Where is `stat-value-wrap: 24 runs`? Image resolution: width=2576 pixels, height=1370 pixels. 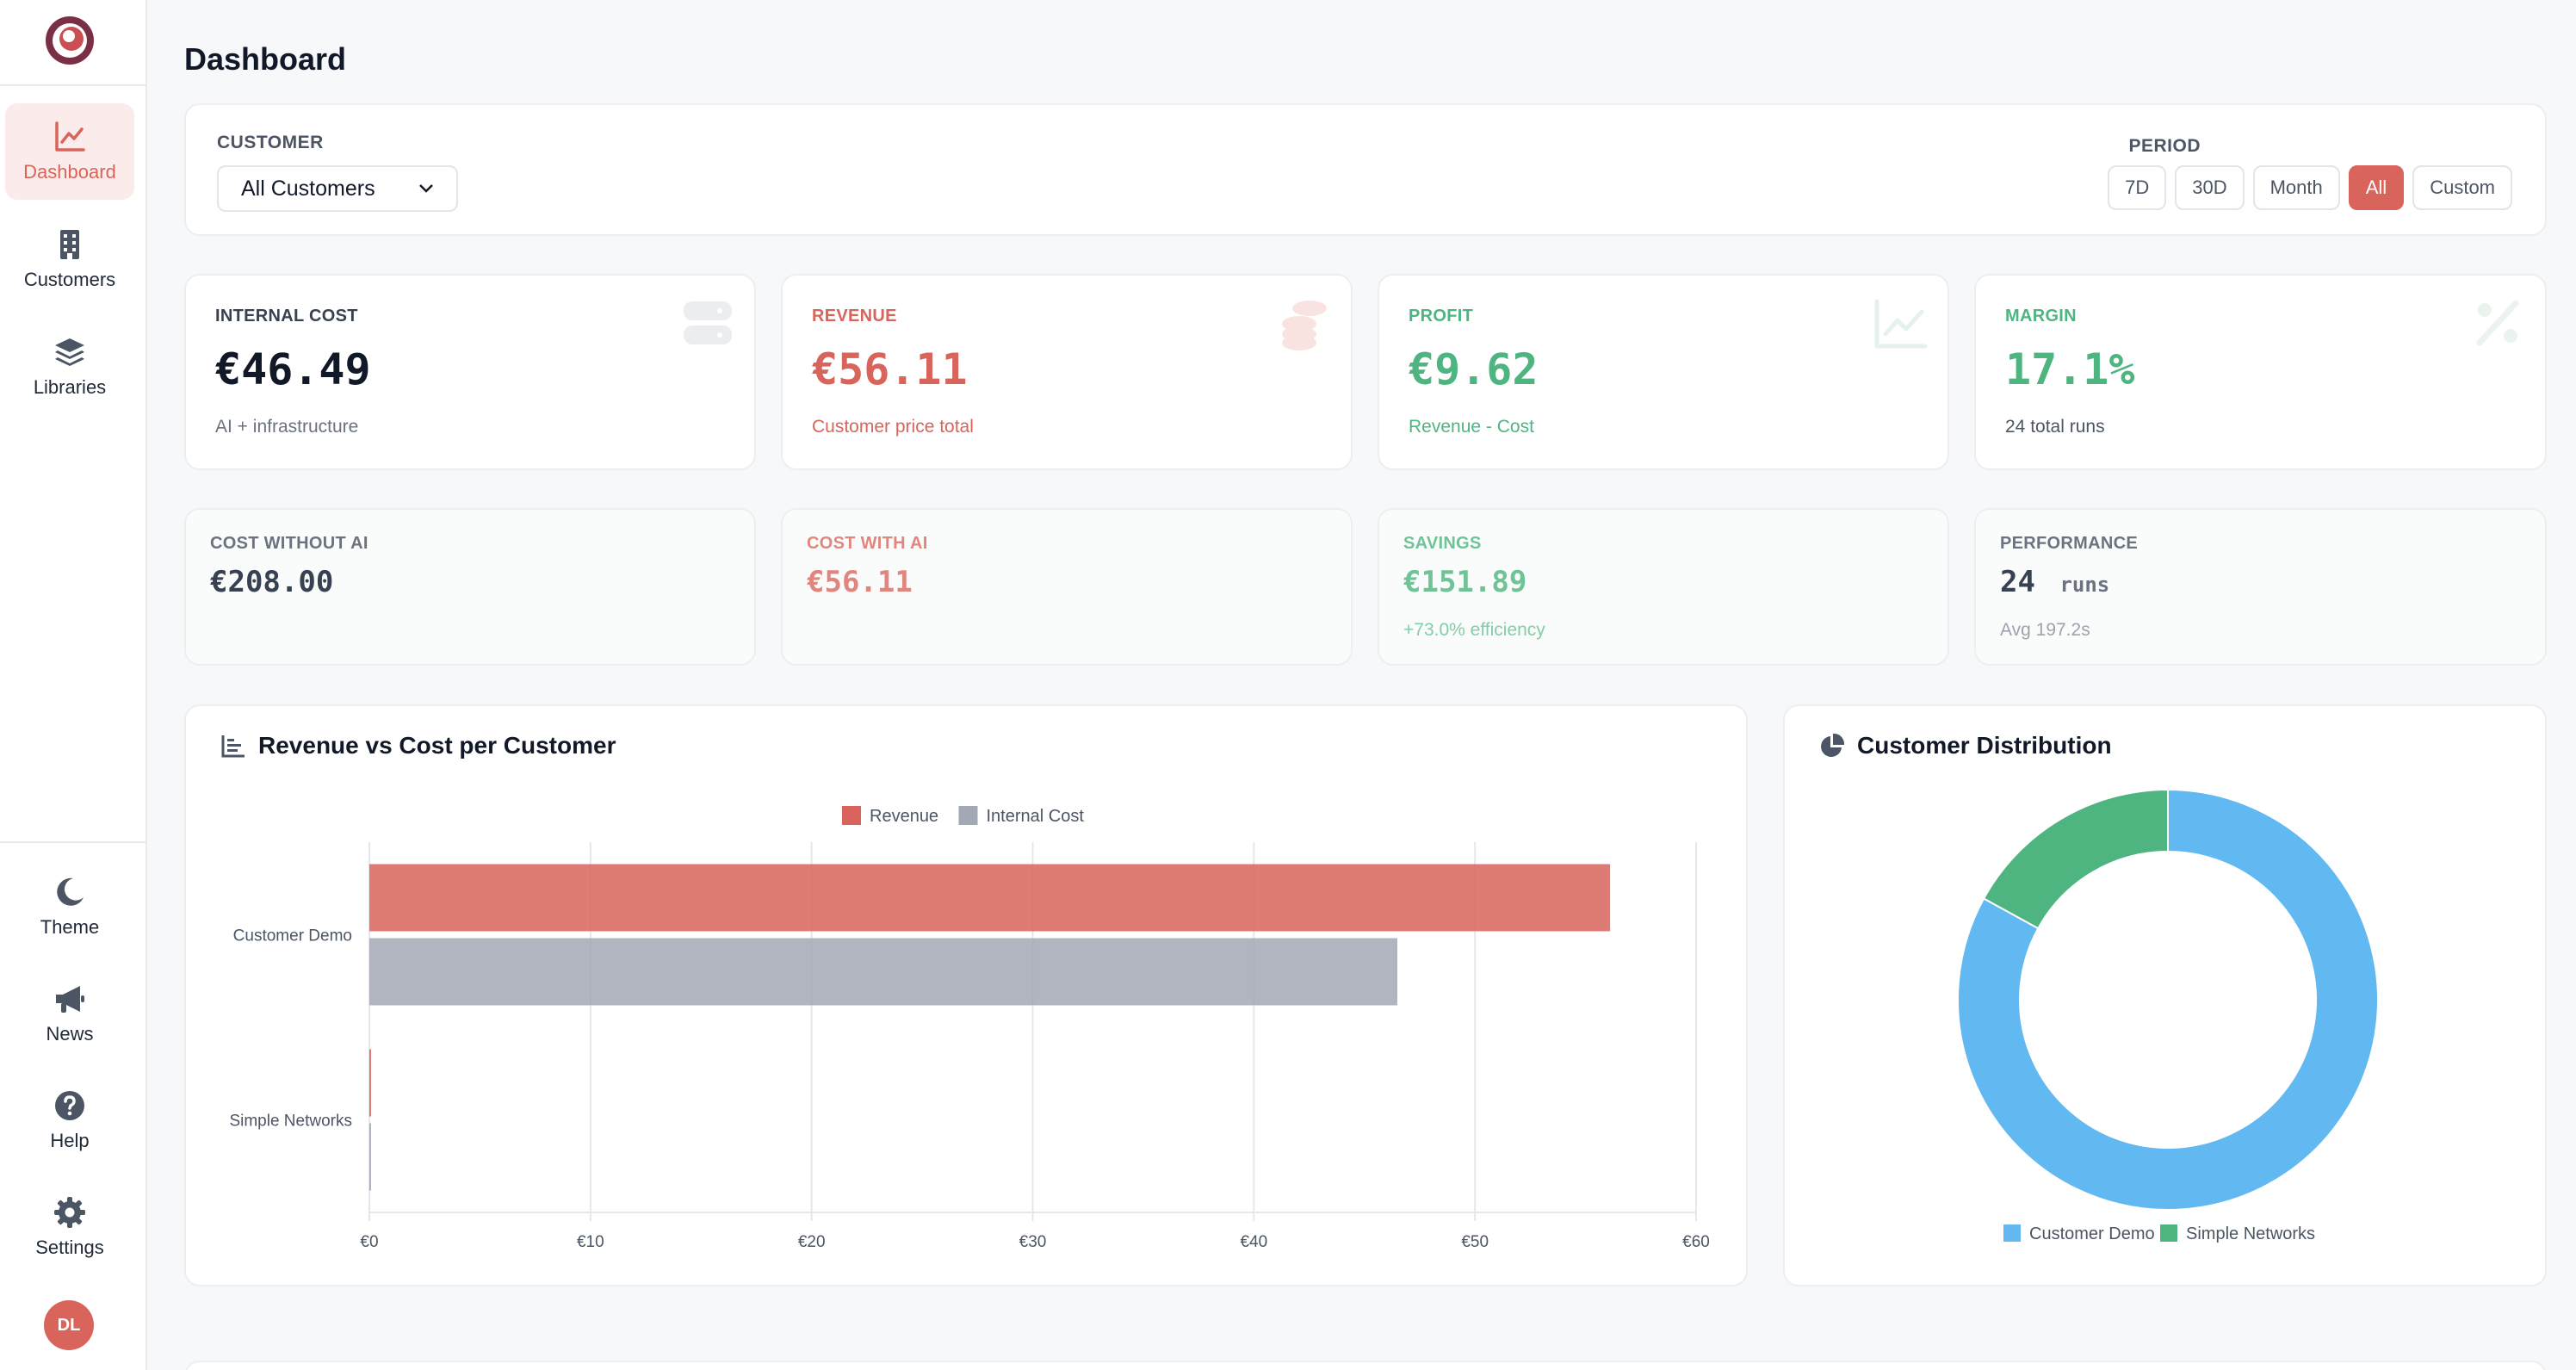
stat-value-wrap: 24 runs is located at coordinates (2055, 582).